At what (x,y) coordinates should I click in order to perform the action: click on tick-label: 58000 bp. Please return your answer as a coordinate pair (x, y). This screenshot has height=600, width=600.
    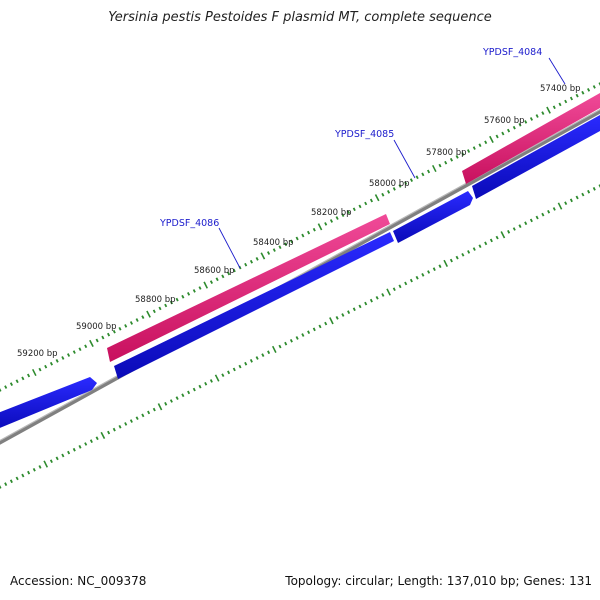
    Looking at the image, I should click on (389, 184).